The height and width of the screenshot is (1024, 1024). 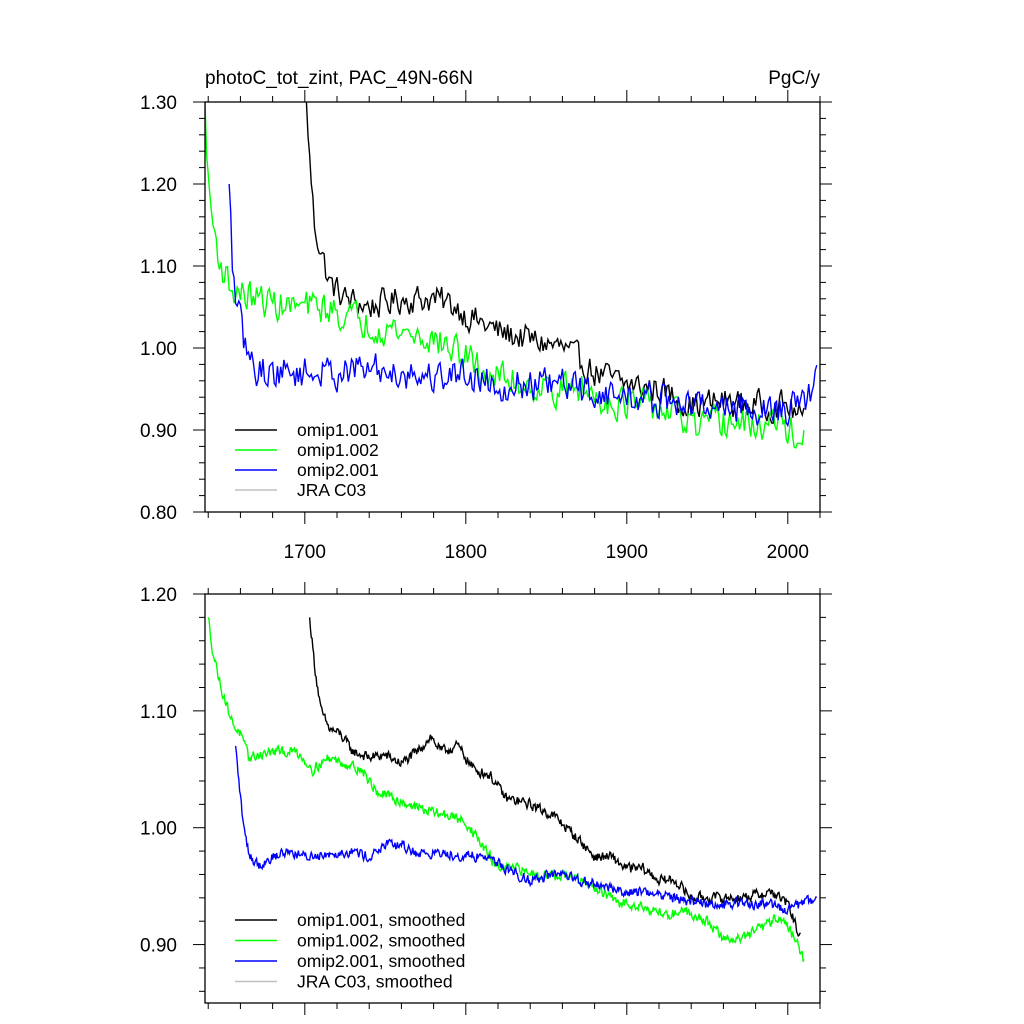 I want to click on legend-label: omip2.001, smoothed, so click(x=381, y=961).